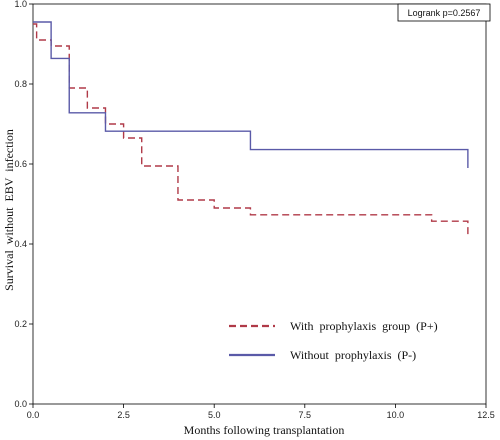 Image resolution: width=500 pixels, height=440 pixels. What do you see at coordinates (33, 415) in the screenshot?
I see `x-tick-label: 0.0` at bounding box center [33, 415].